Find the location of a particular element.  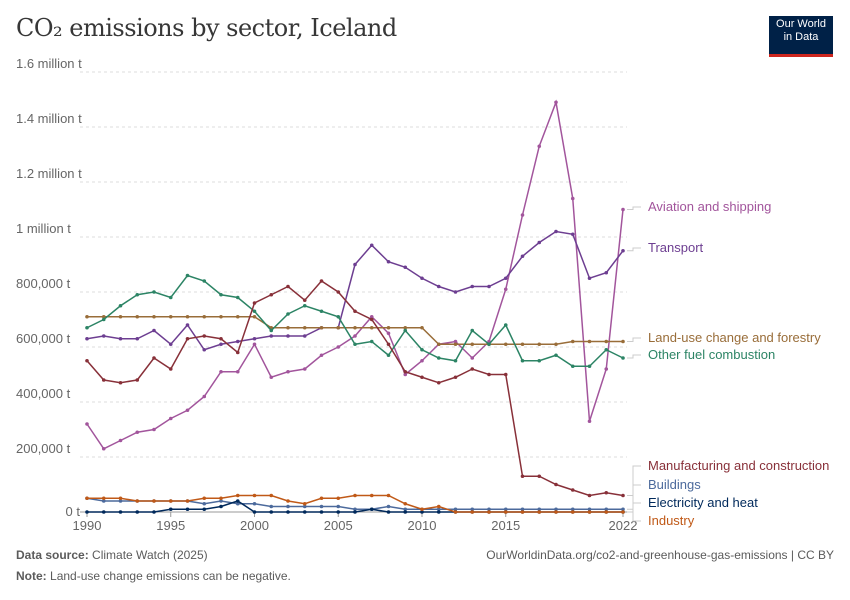

x-tick-label: 1995 is located at coordinates (170, 525).